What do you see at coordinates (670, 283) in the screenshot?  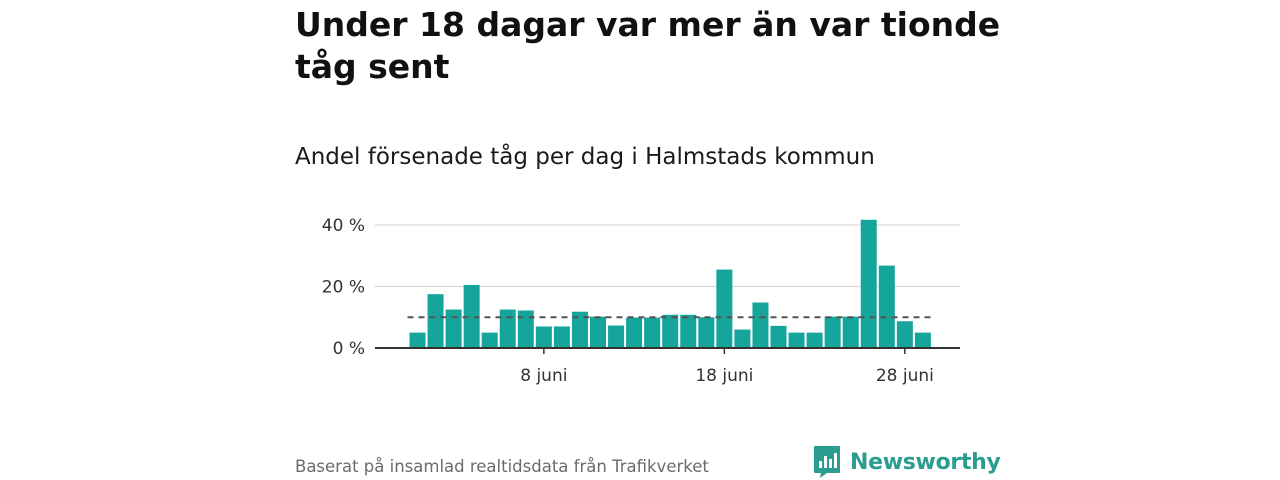 I see `bars` at bounding box center [670, 283].